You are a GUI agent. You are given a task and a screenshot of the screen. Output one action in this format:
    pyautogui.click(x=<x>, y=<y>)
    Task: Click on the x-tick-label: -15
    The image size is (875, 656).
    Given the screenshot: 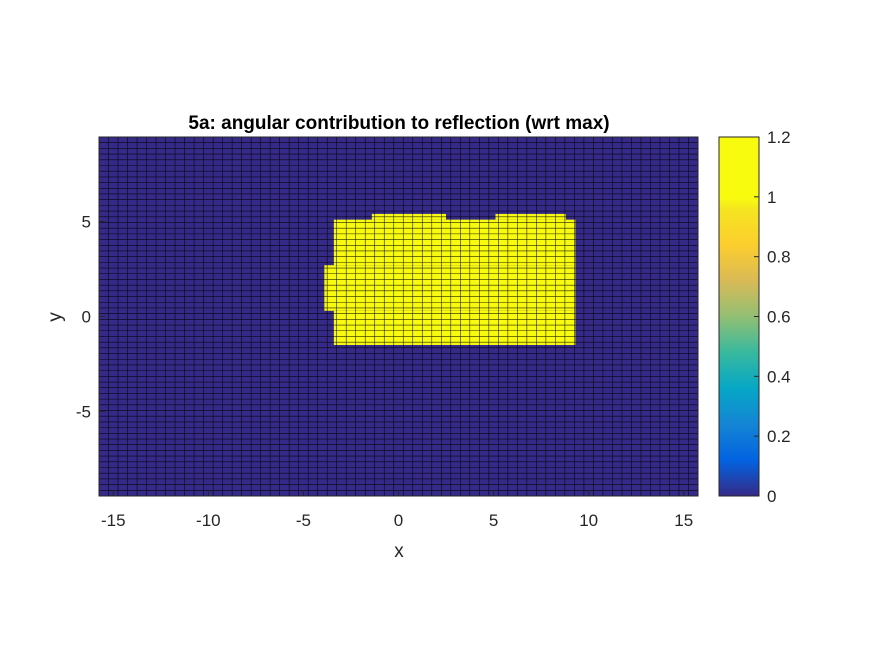 What is the action you would take?
    pyautogui.click(x=113, y=520)
    